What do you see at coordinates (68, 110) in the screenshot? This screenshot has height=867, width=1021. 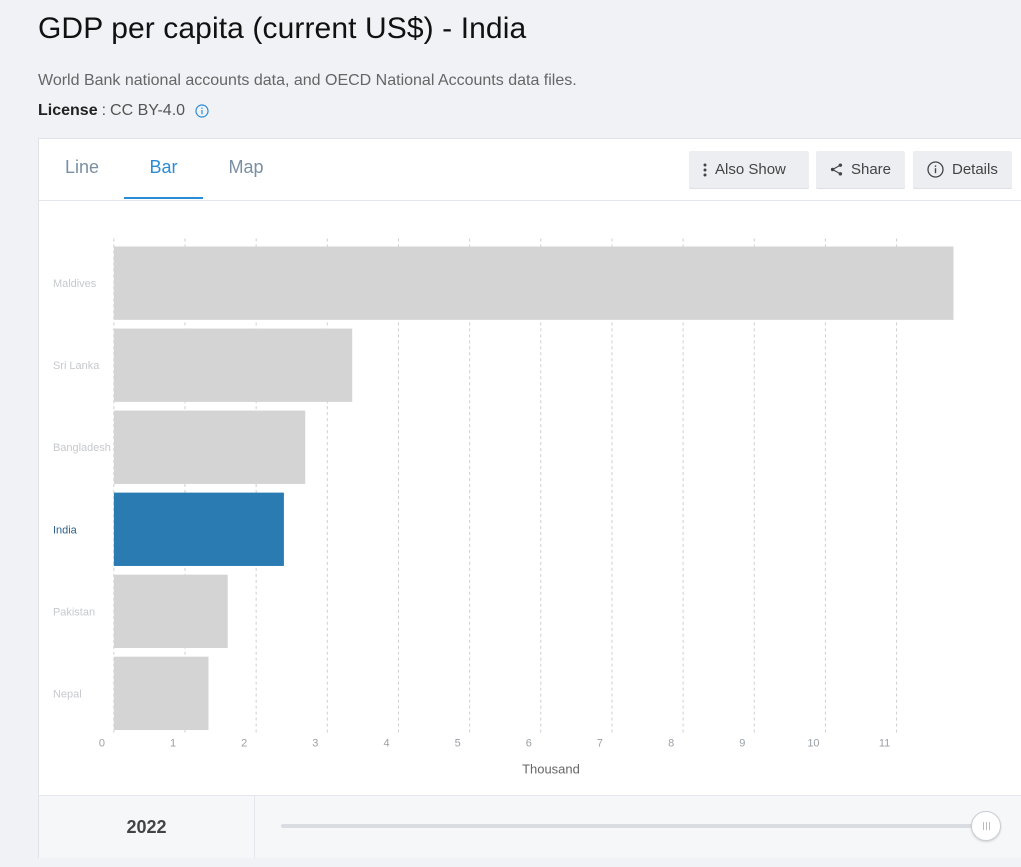 I see `license-label: License` at bounding box center [68, 110].